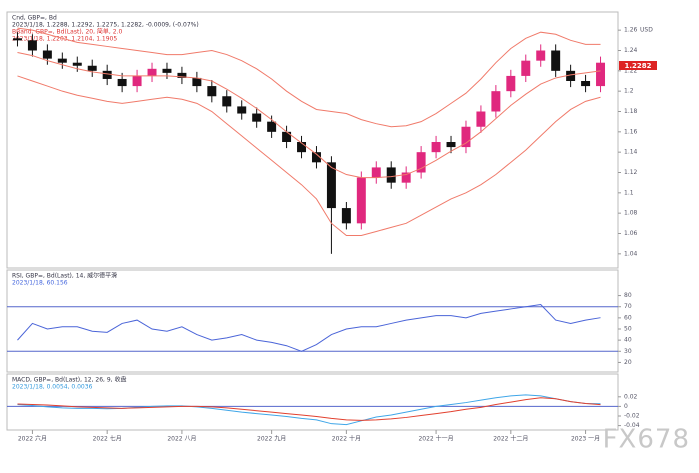 Image resolution: width=699 pixels, height=473 pixels. Describe the element at coordinates (52, 387) in the screenshot. I see `macd-subtitle: 2023/1/18, 0.0054, 0.0036` at that location.